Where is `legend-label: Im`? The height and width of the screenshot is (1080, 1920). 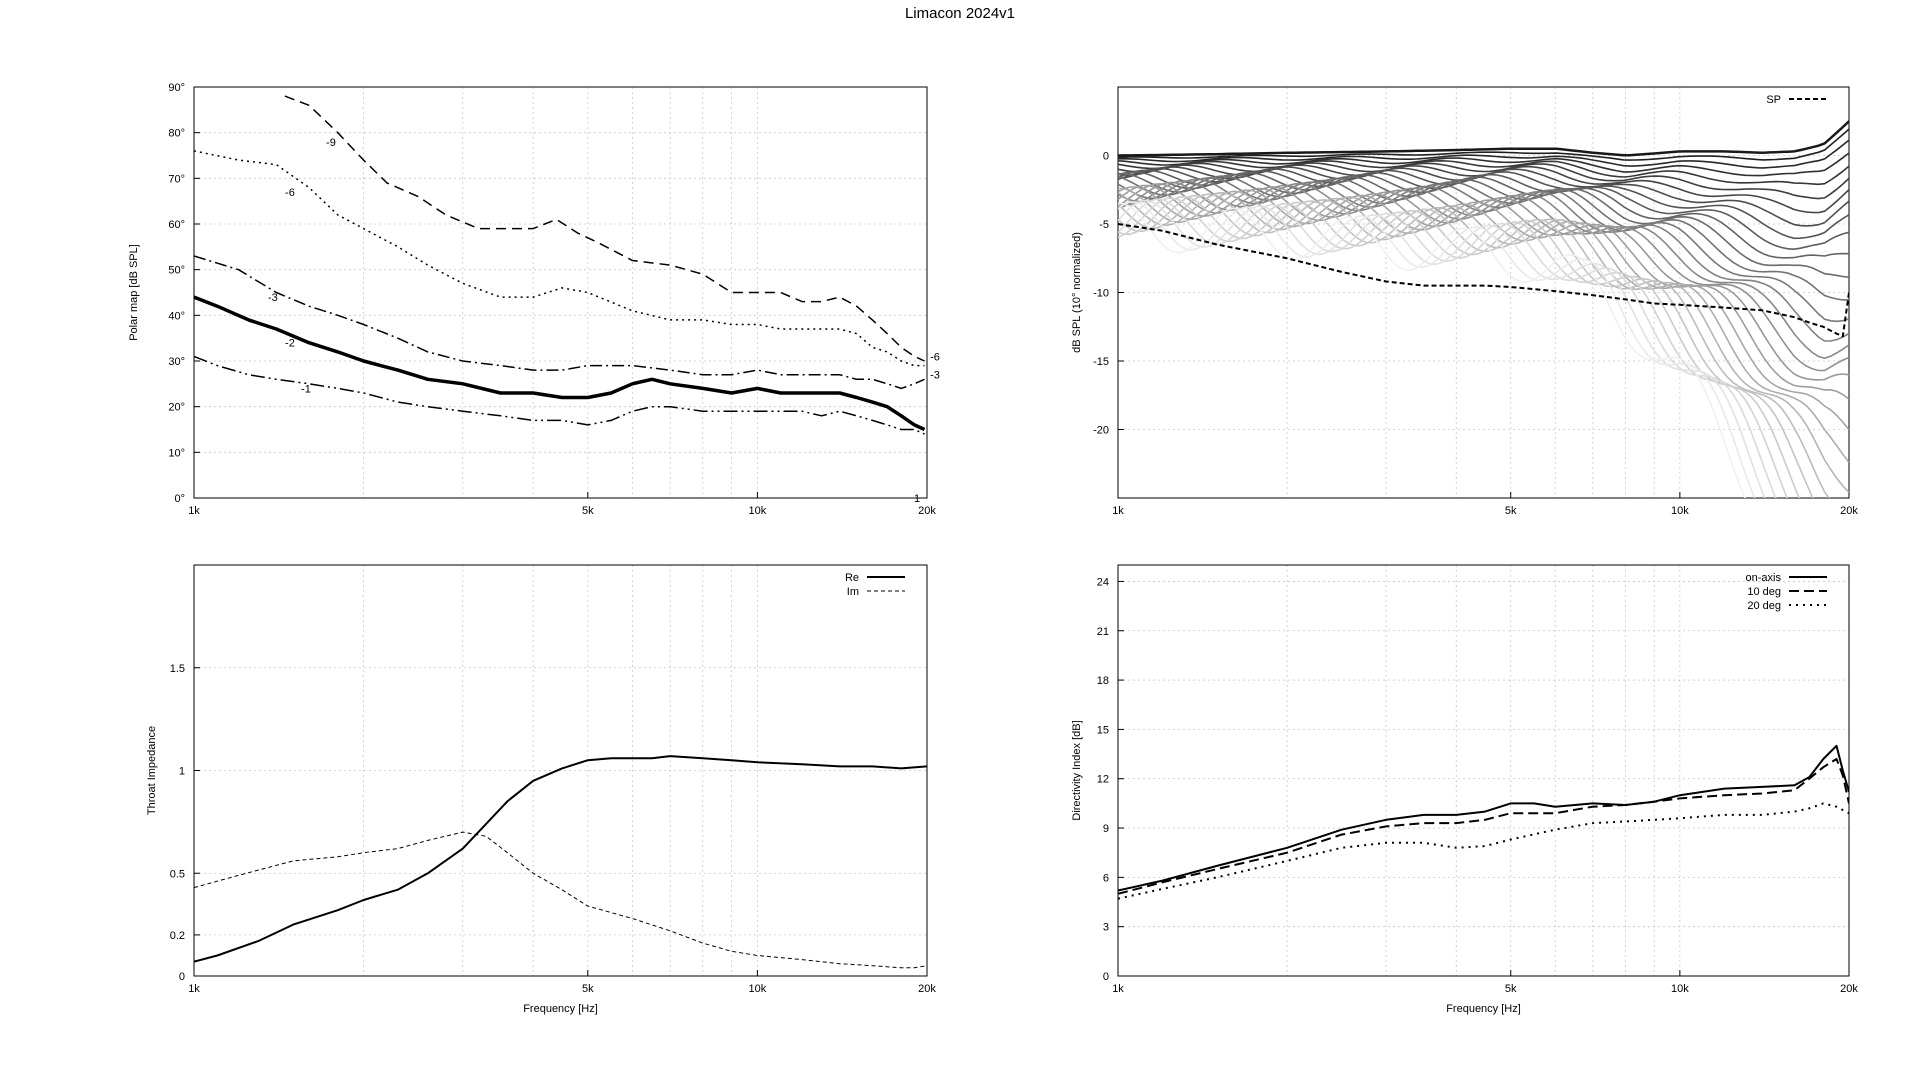
legend-label: Im is located at coordinates (853, 592).